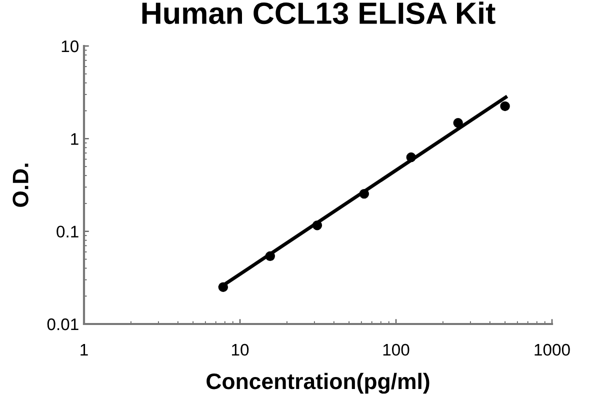  I want to click on x-tick-label: 100, so click(396, 350).